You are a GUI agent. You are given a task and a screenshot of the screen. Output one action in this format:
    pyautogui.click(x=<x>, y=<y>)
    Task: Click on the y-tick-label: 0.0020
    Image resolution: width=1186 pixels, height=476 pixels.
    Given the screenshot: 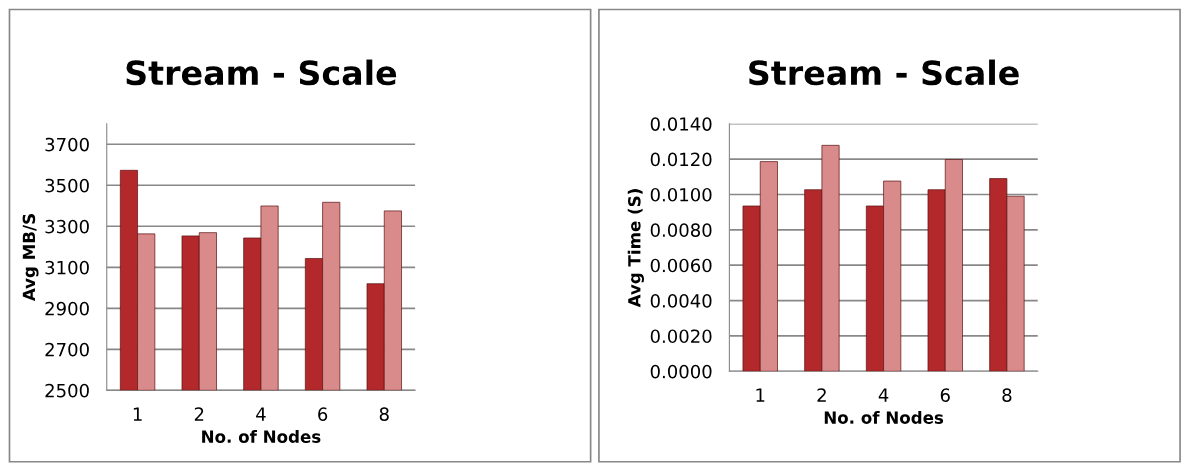 What is the action you would take?
    pyautogui.click(x=681, y=336)
    